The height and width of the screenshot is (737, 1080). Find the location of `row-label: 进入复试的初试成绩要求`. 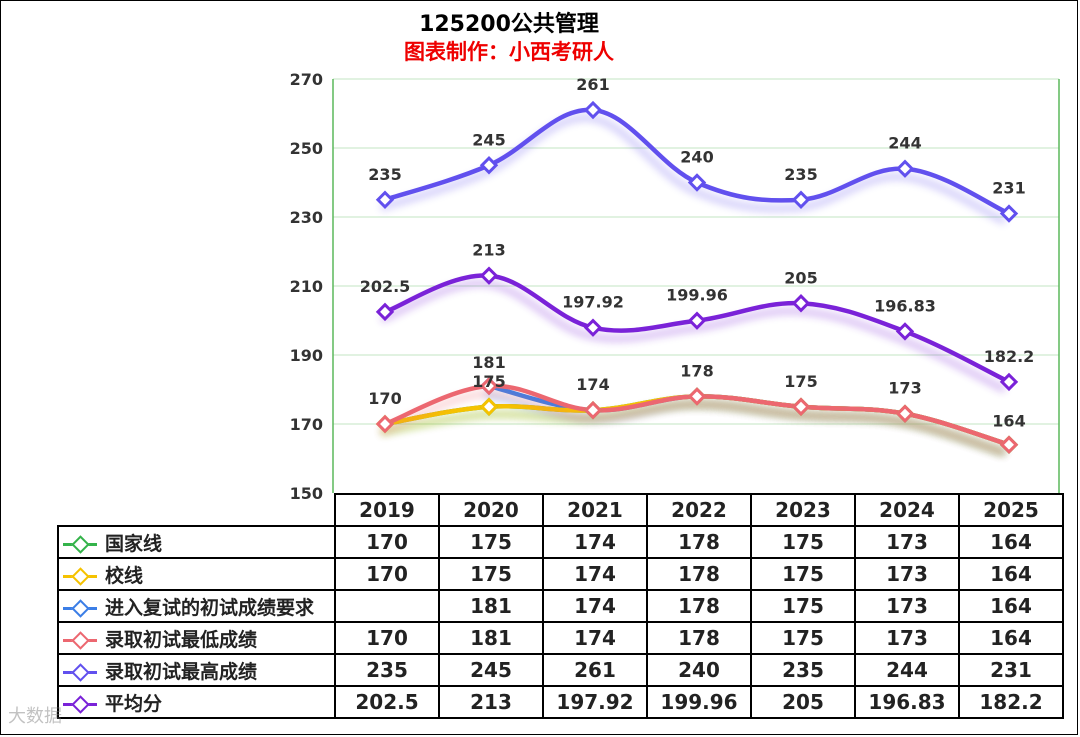

row-label: 进入复试的初试成绩要求 is located at coordinates (196, 606).